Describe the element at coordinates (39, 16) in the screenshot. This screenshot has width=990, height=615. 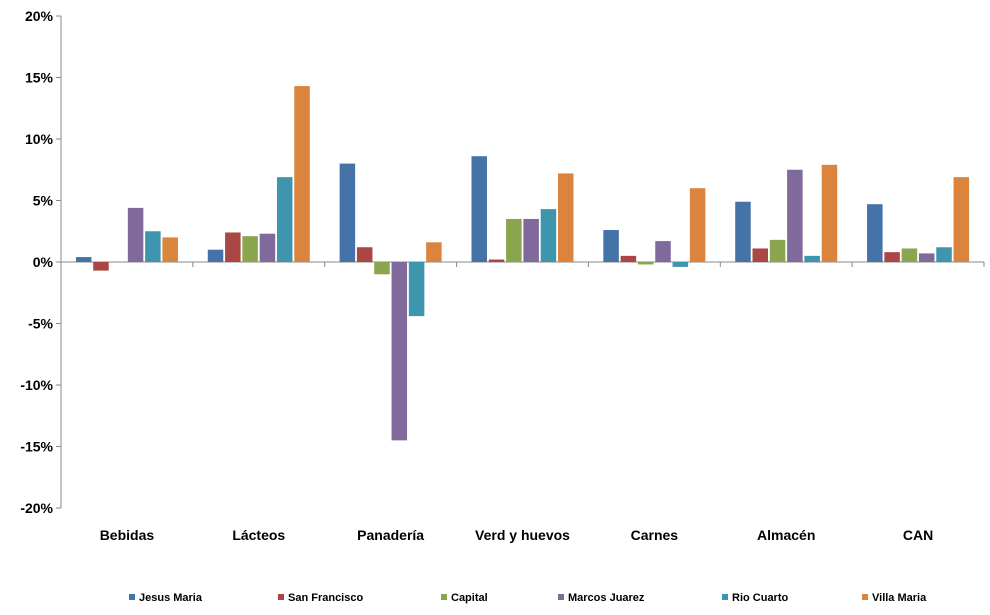
I see `y-tick-label: 20%` at that location.